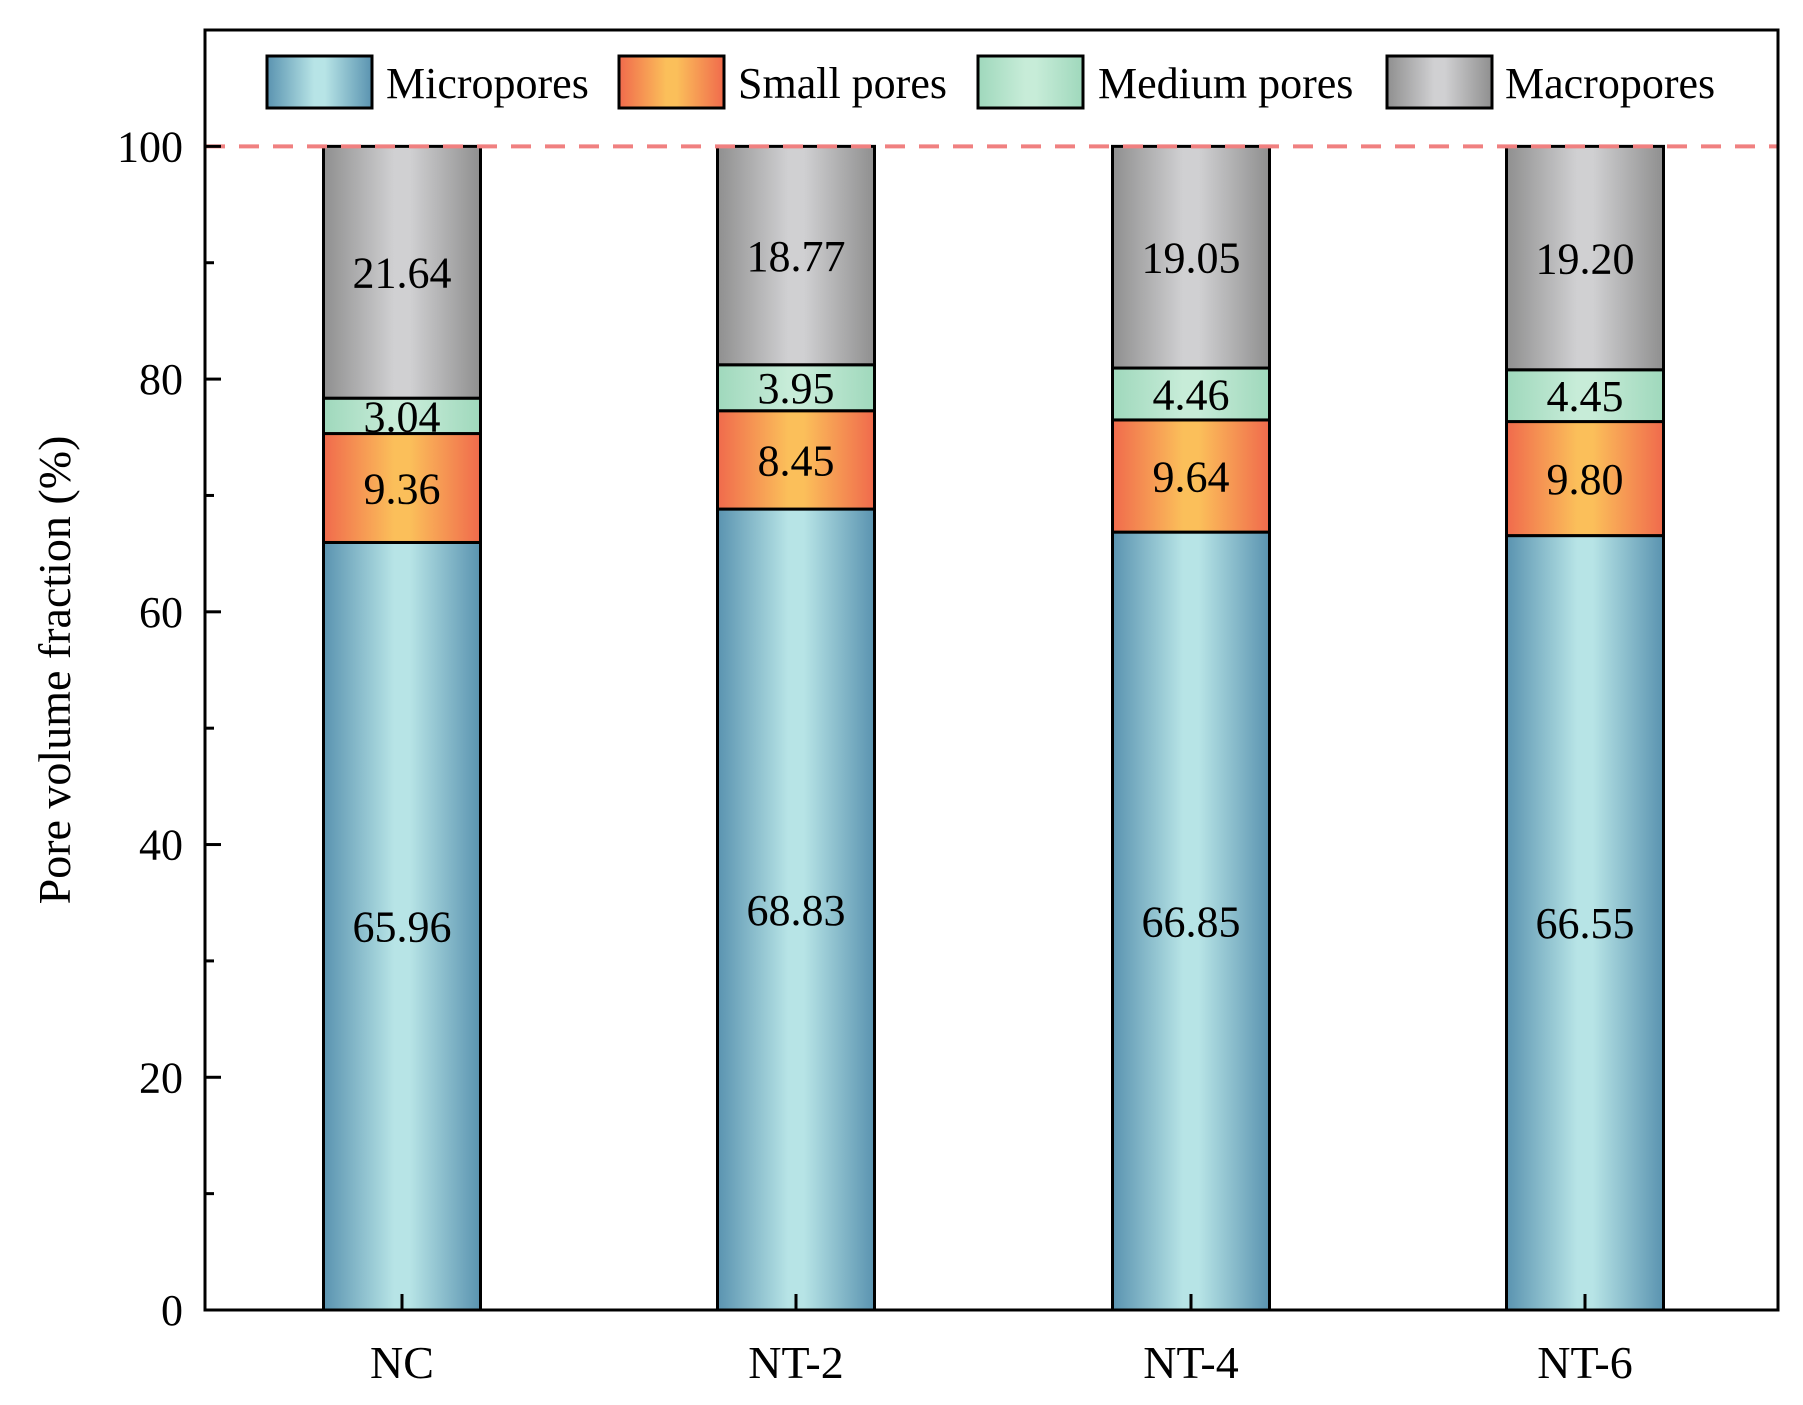  I want to click on legend-item-macropores: Macropores, so click(1550, 82).